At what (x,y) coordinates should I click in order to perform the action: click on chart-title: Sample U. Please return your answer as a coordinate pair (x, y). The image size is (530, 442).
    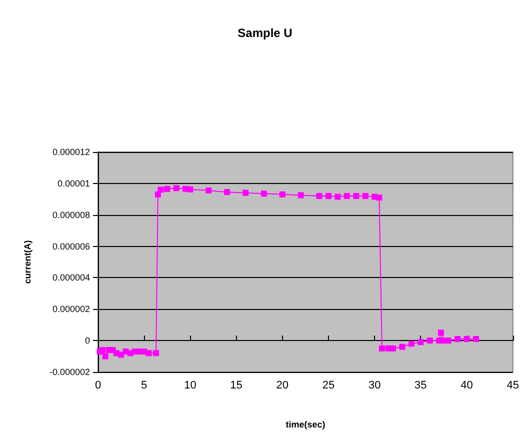
    Looking at the image, I should click on (265, 33).